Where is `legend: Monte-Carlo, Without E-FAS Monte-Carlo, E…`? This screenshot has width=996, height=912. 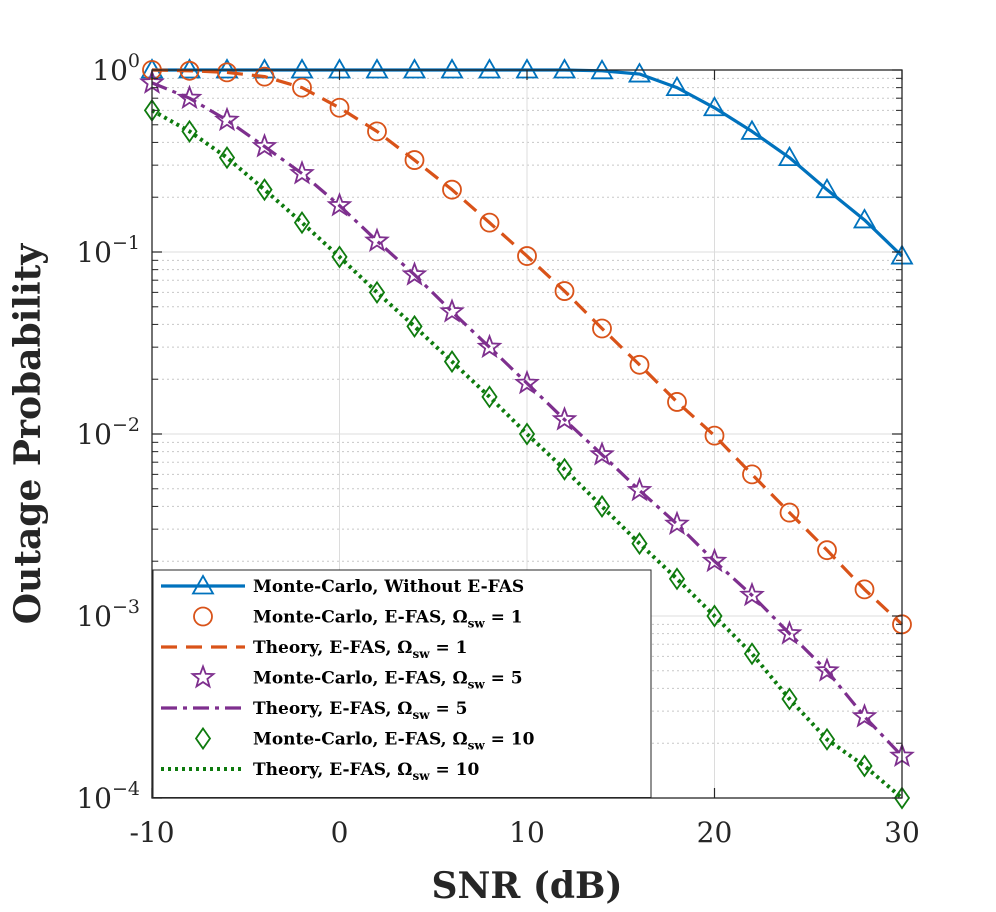 legend: Monte-Carlo, Without E-FAS Monte-Carlo, E… is located at coordinates (402, 683).